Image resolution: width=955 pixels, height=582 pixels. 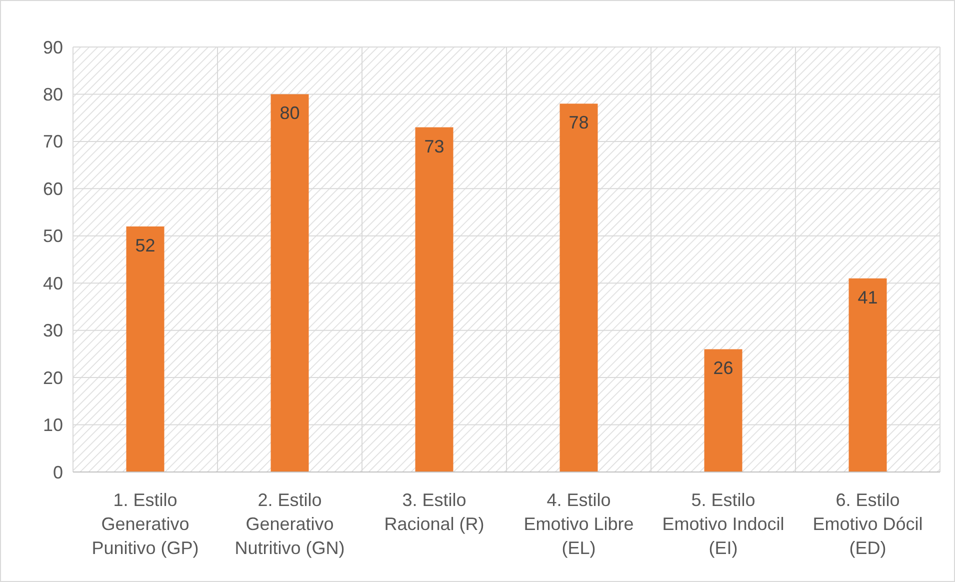 I want to click on y-tick-label: 20, so click(x=52, y=378).